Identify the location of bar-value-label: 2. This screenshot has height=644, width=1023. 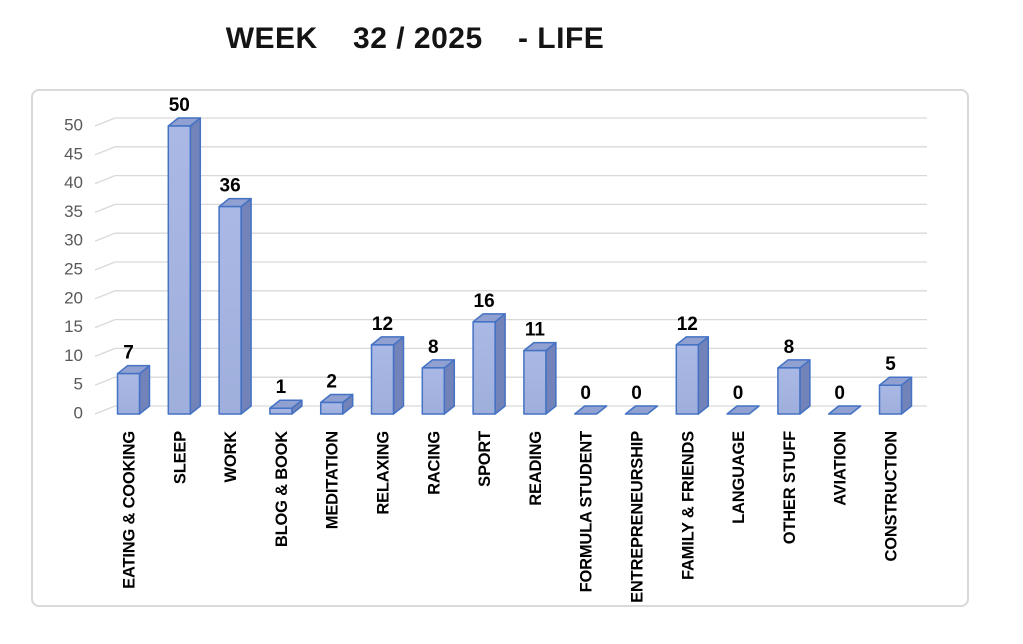
(331, 381).